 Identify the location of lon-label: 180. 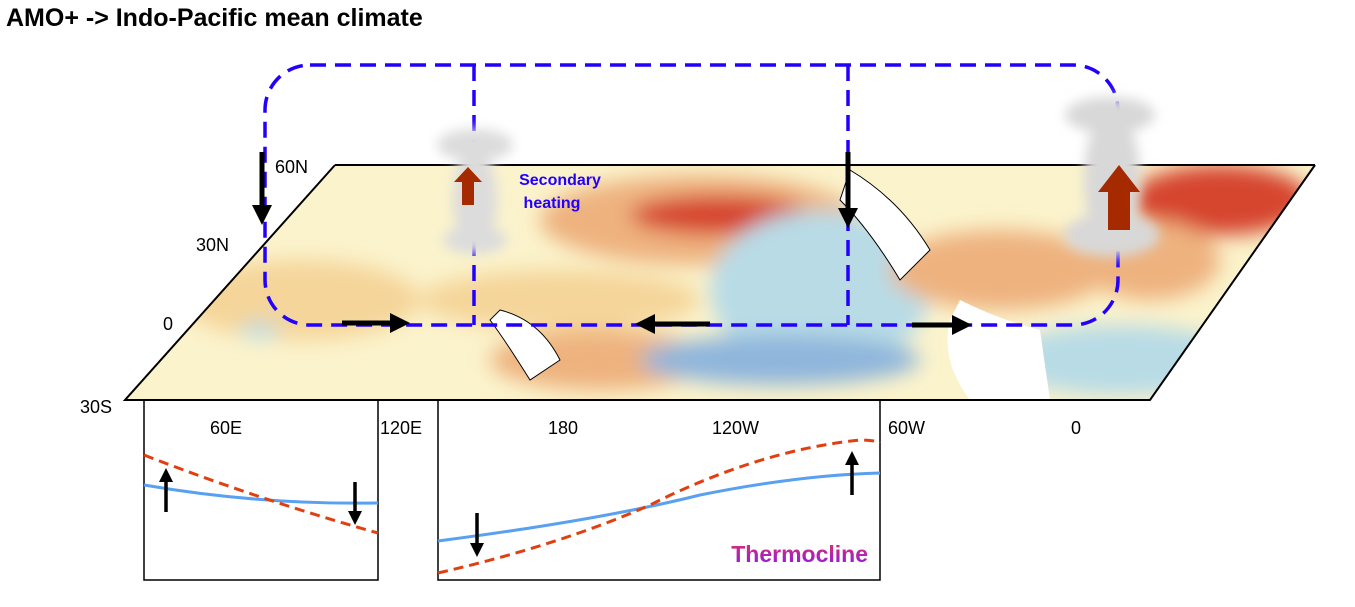
(563, 428).